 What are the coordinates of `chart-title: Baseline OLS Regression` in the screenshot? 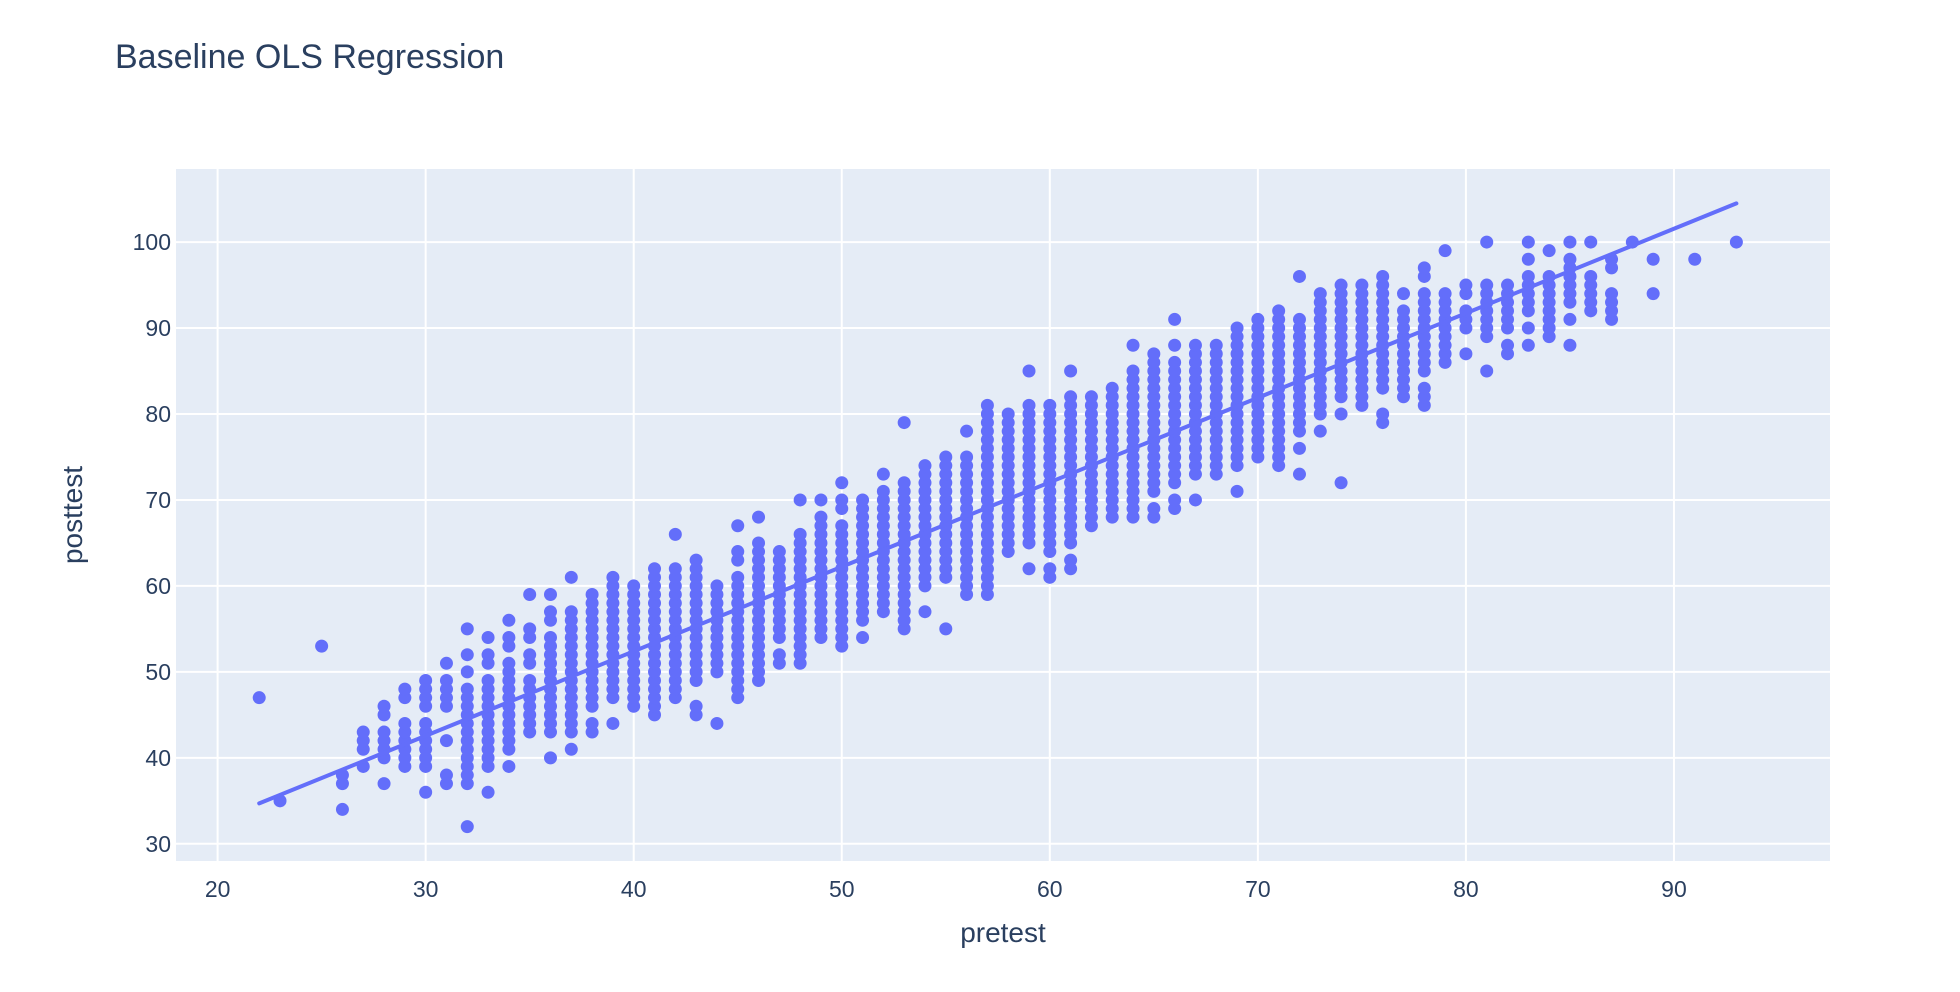 It's located at (309, 57).